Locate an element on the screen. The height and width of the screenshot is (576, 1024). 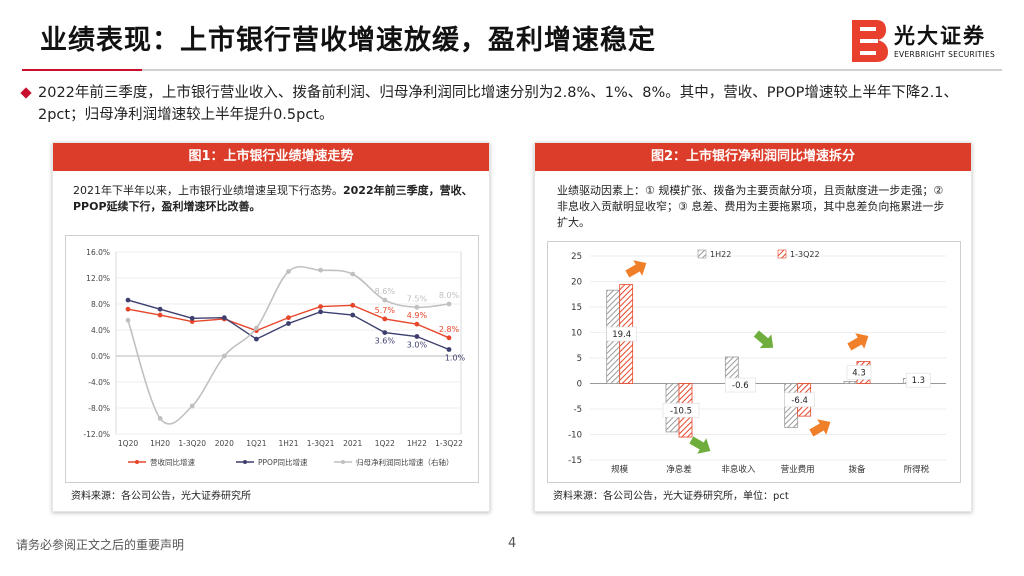
bar-data-label: 1.3 is located at coordinates (919, 381).